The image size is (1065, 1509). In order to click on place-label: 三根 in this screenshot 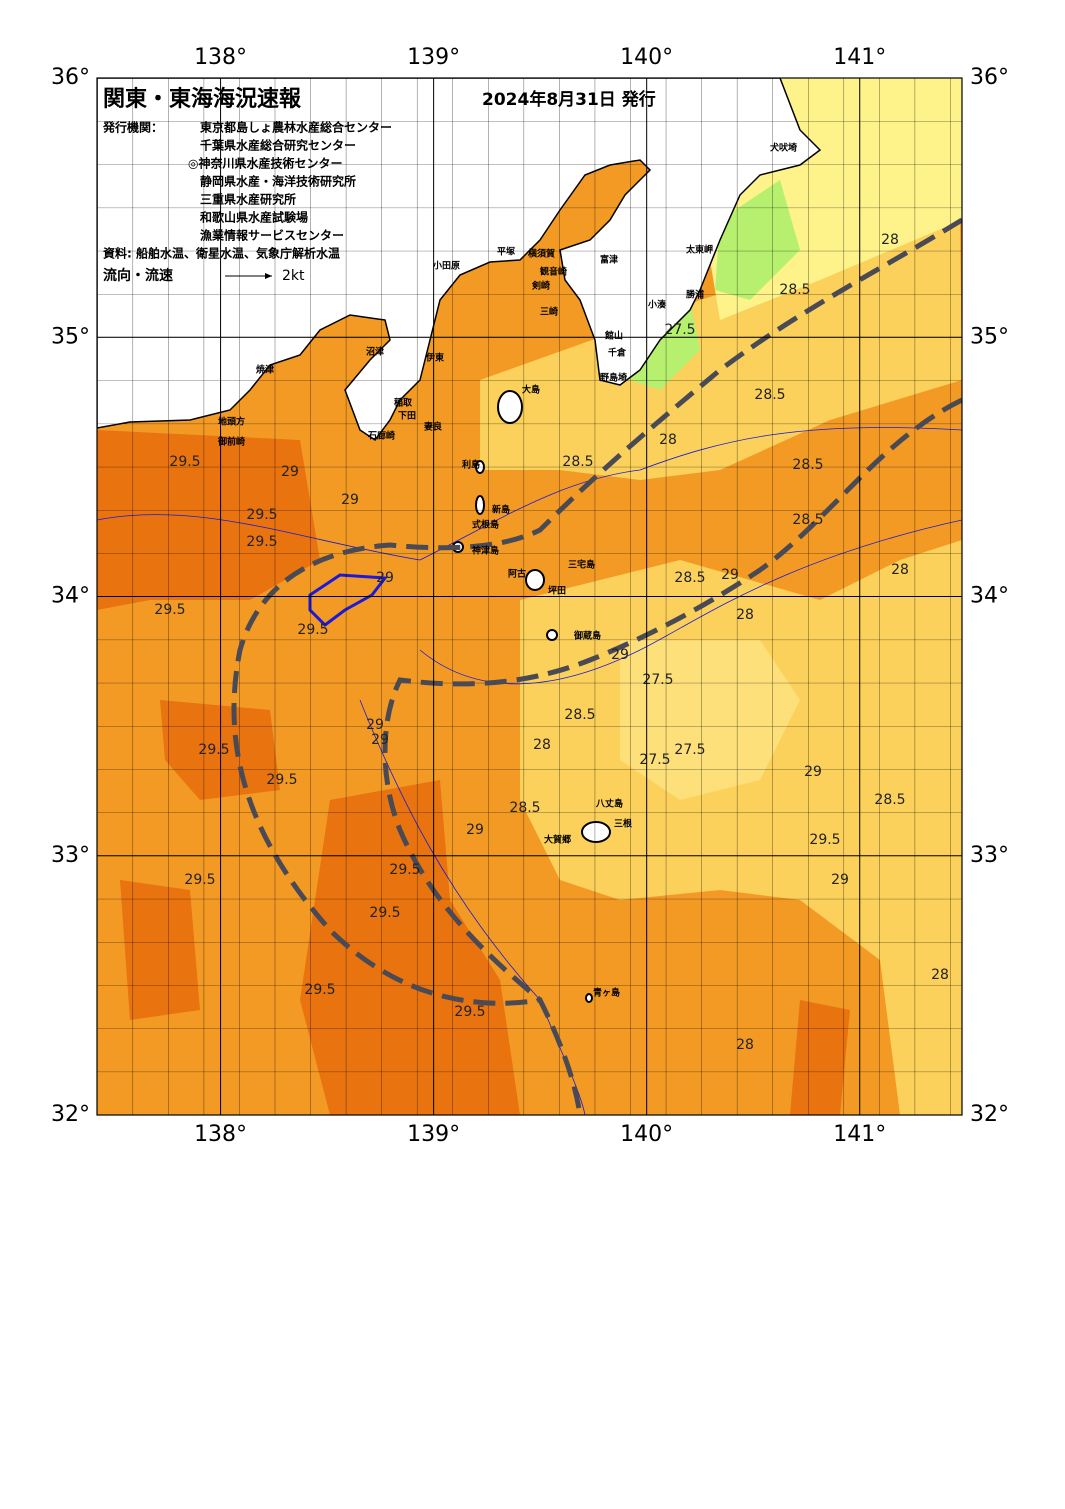, I will do `click(623, 824)`.